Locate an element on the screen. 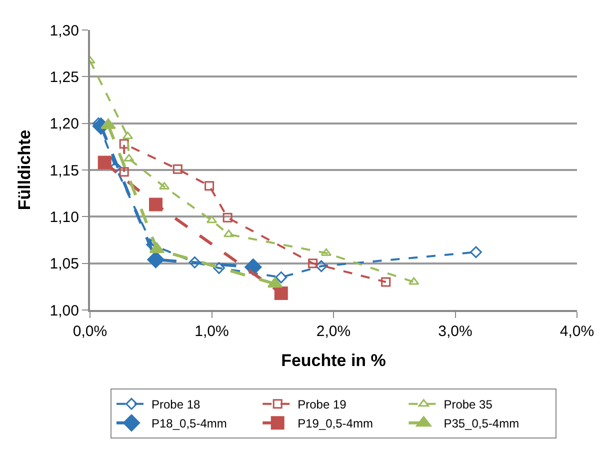 The image size is (607, 450). x-tick-label: 0,0% is located at coordinates (90, 331).